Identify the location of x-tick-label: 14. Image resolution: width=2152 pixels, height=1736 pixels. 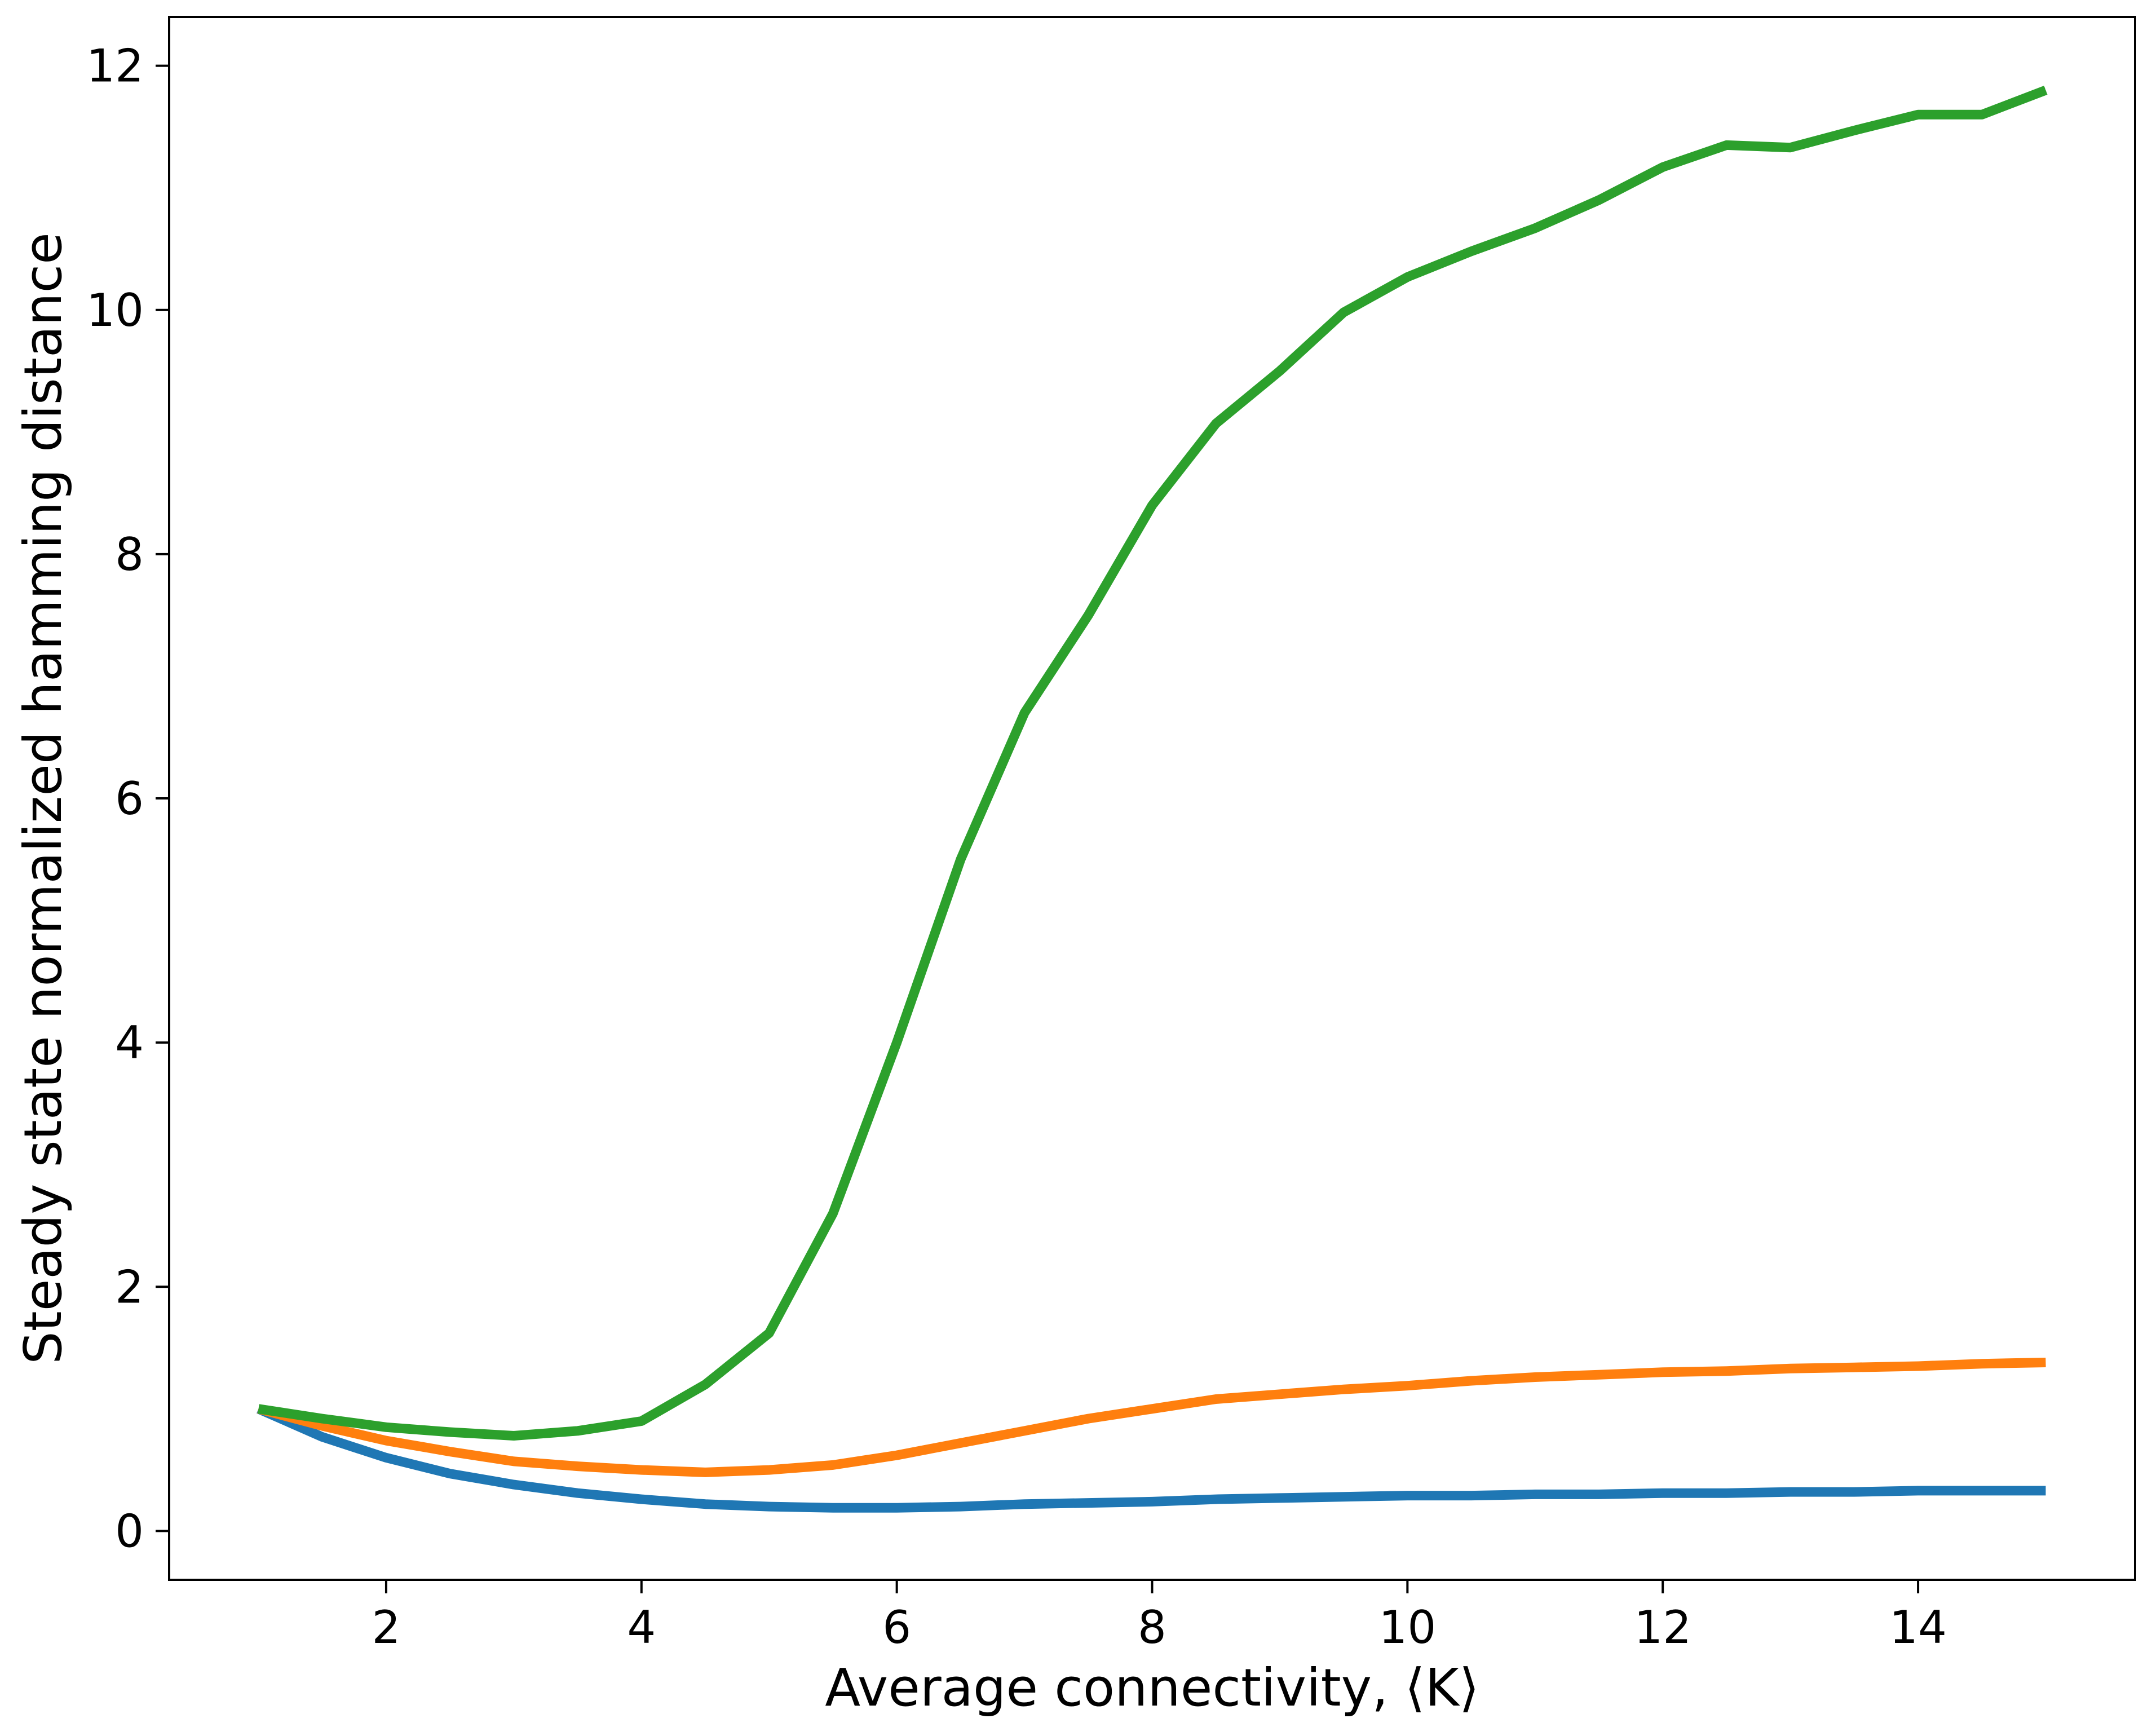
(1918, 1627).